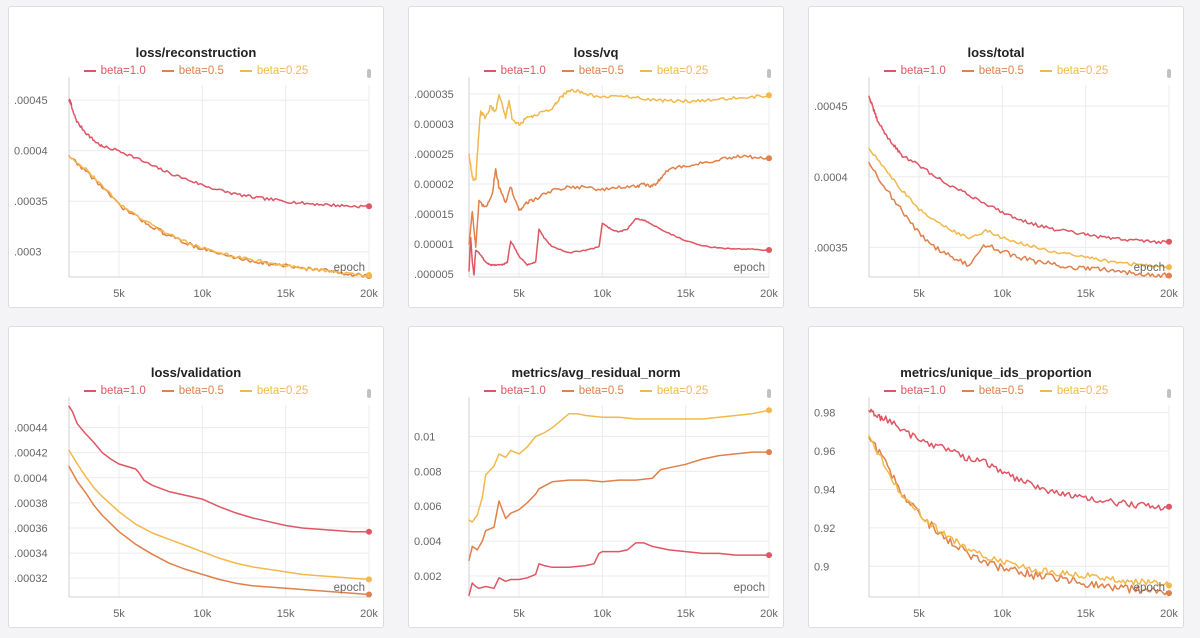  Describe the element at coordinates (821, 567) in the screenshot. I see `y-tick-label: 0.9` at that location.